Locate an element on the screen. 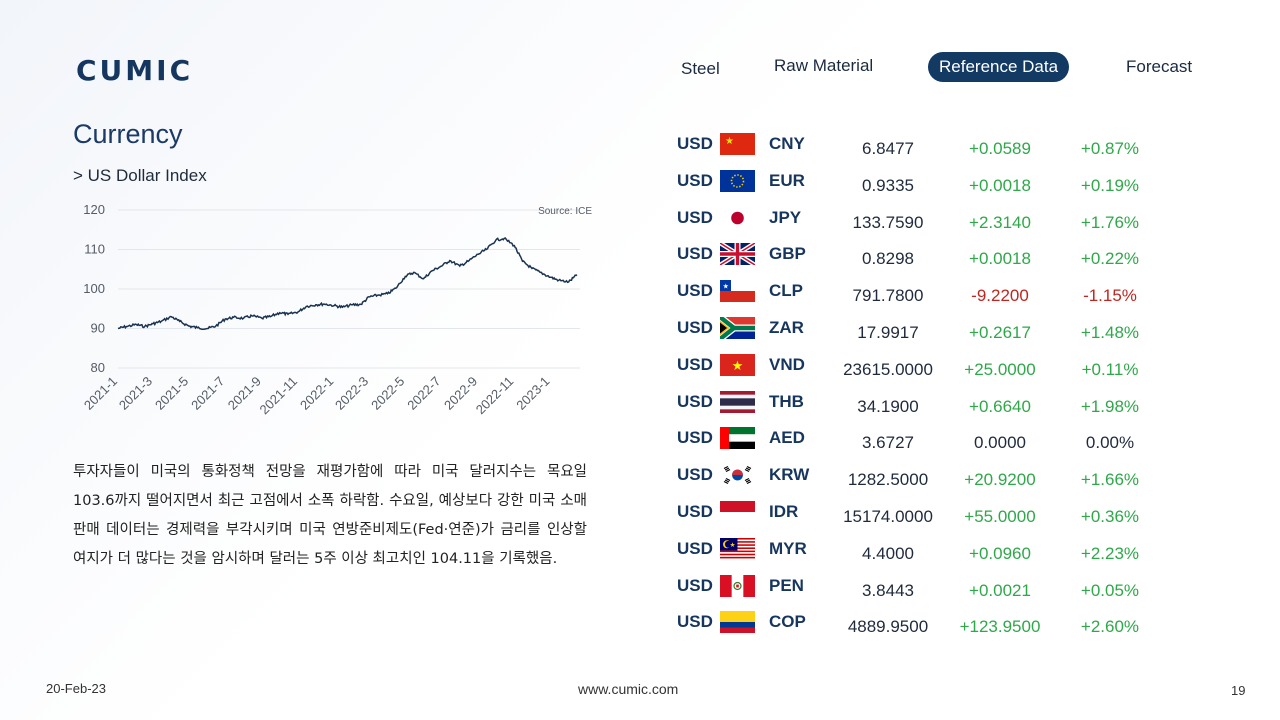  footer-date: 20-Feb-23 is located at coordinates (76, 688).